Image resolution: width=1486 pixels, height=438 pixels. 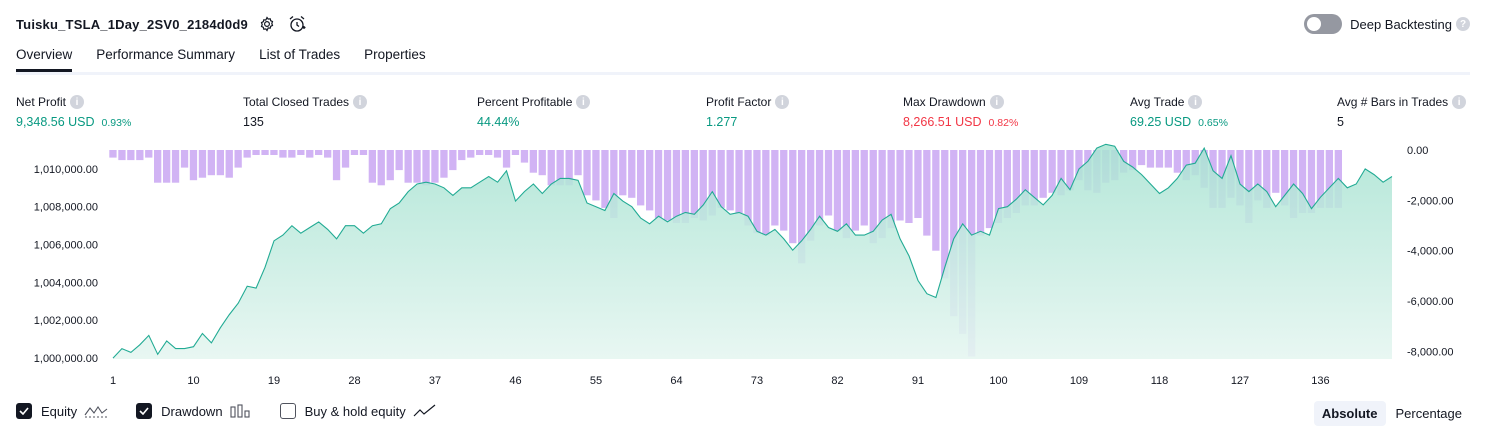 I want to click on drawdown-checkbox, so click(x=144, y=411).